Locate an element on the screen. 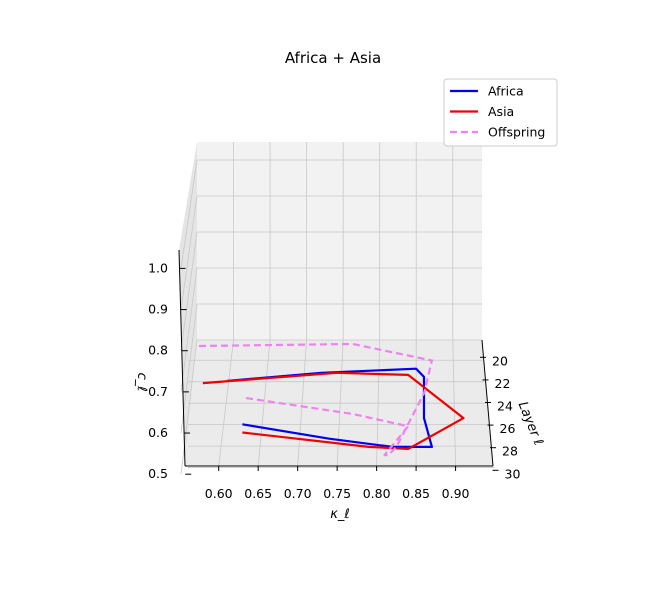  series-line-offspring is located at coordinates (315, 399).